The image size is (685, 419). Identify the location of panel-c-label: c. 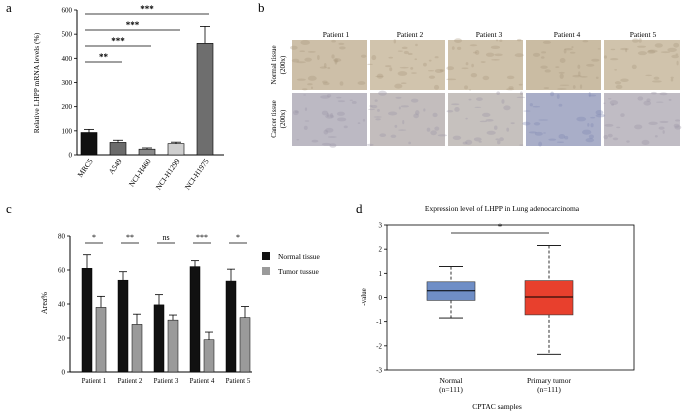
(9, 208).